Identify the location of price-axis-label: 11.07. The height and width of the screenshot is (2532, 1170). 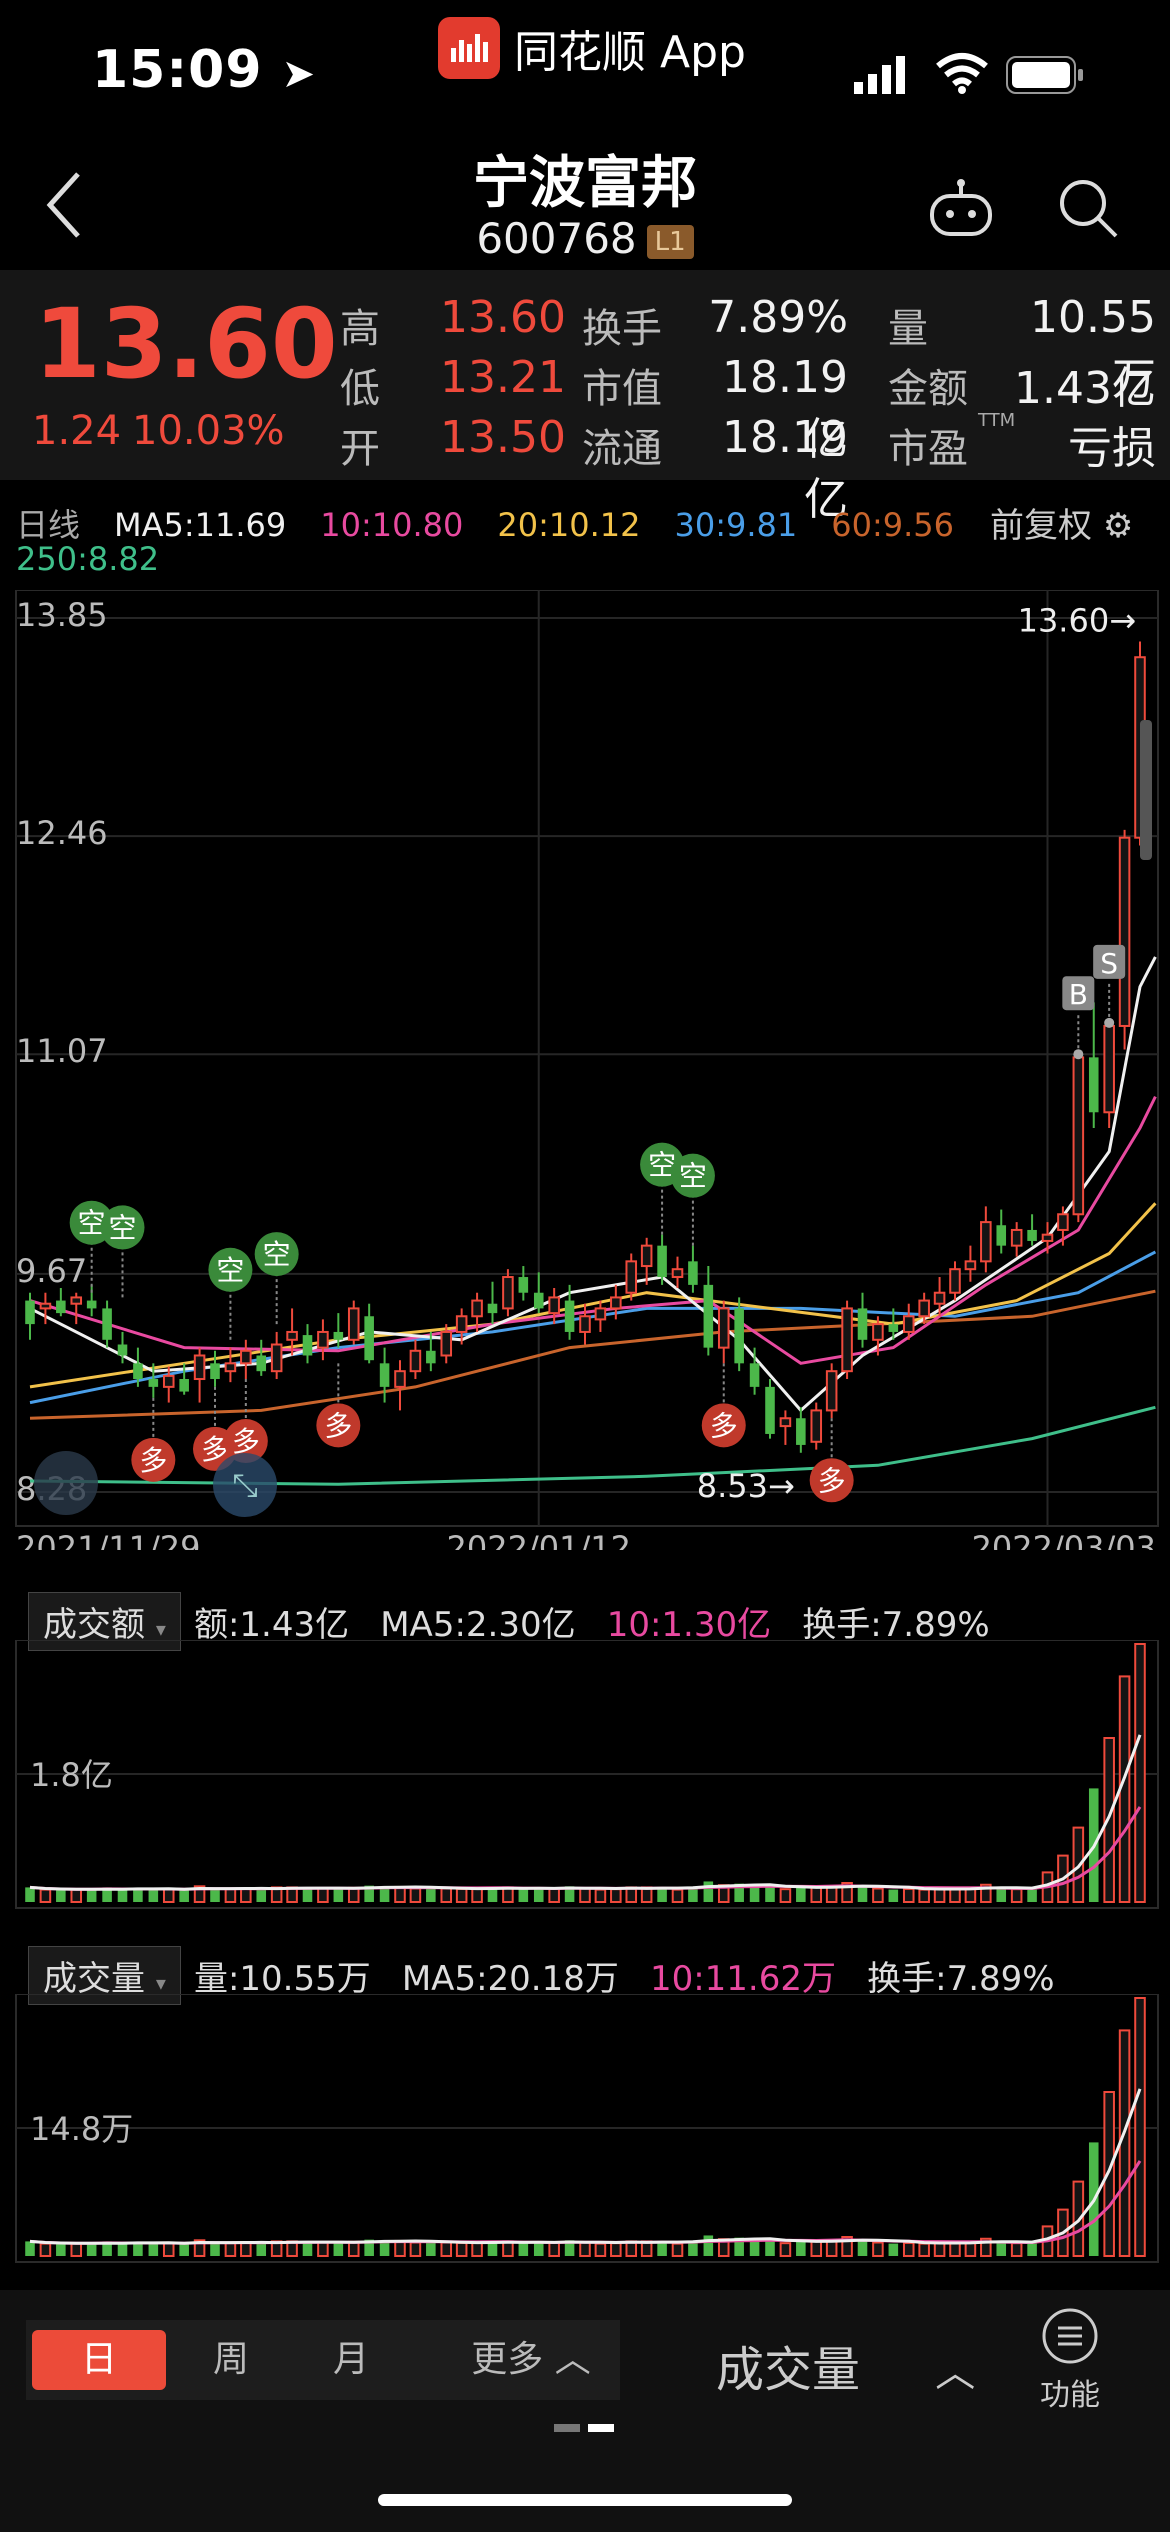
(62, 1051).